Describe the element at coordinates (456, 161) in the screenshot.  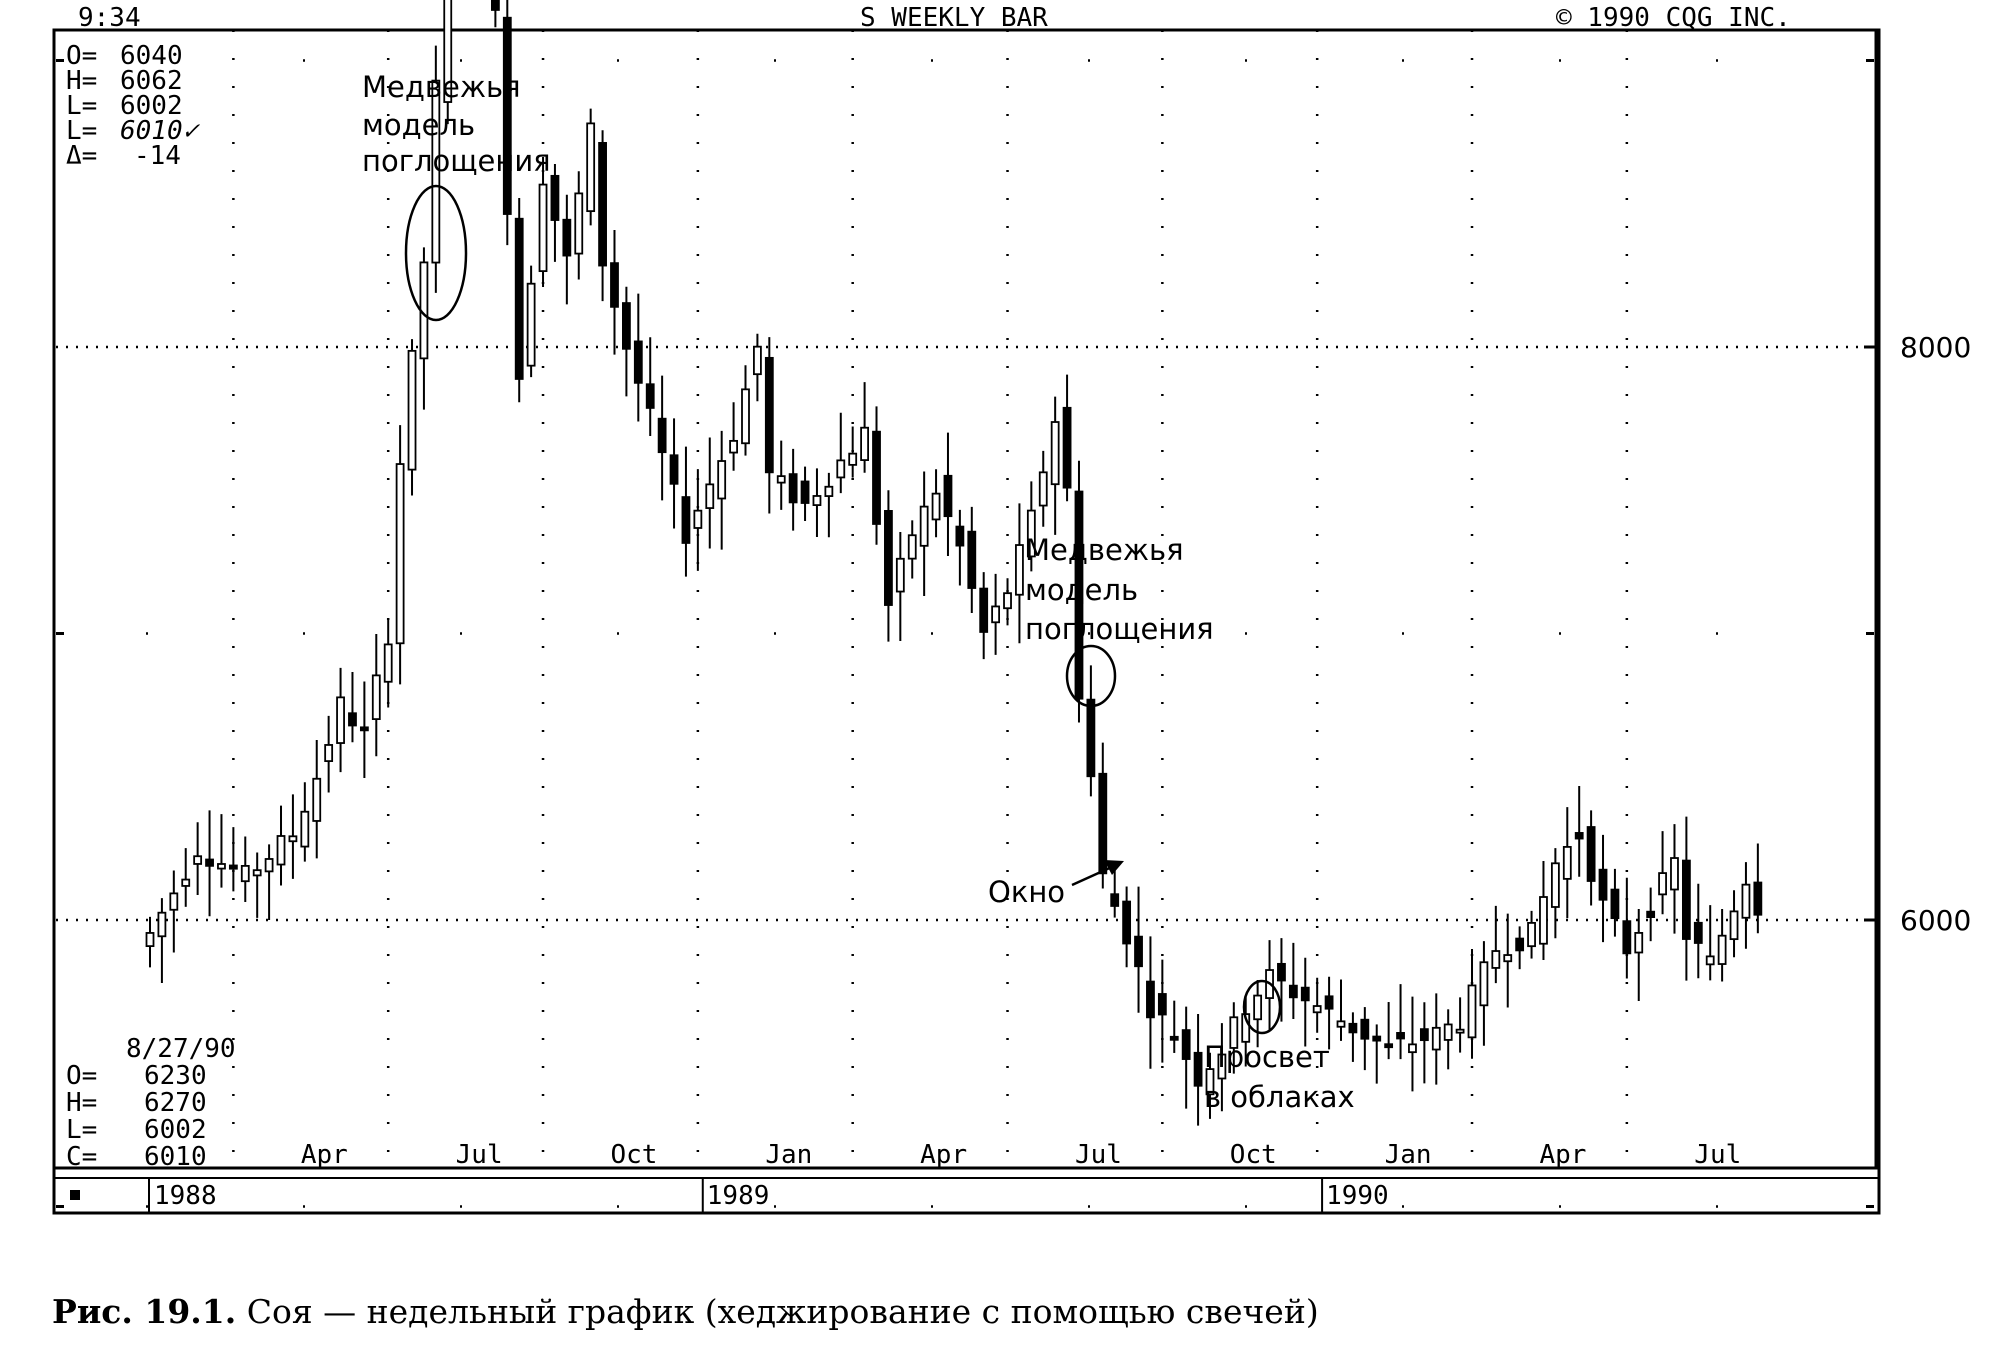
I see `annotation-bear1-line-2: поглощения` at that location.